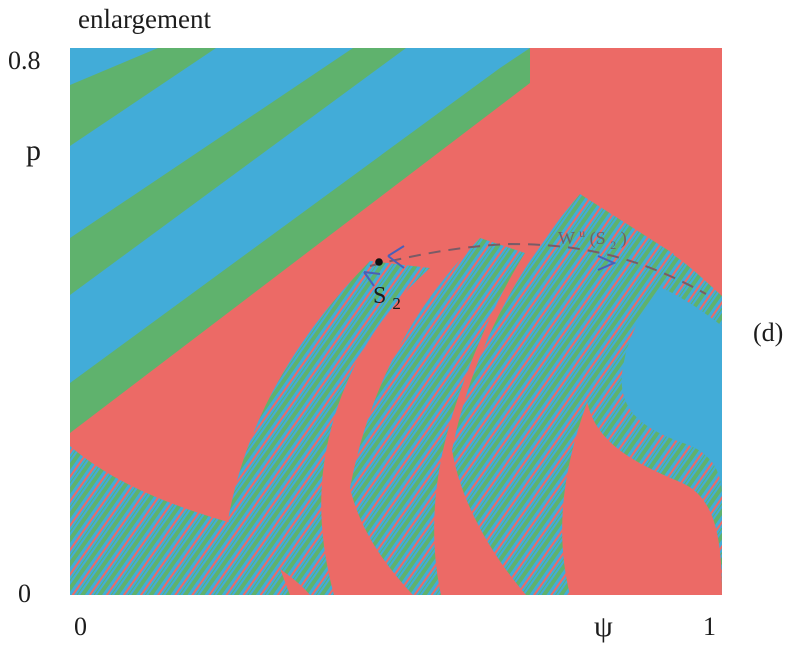 This screenshot has height=651, width=798. Describe the element at coordinates (671, 392) in the screenshot. I see `fractal-right-curl-inner` at that location.